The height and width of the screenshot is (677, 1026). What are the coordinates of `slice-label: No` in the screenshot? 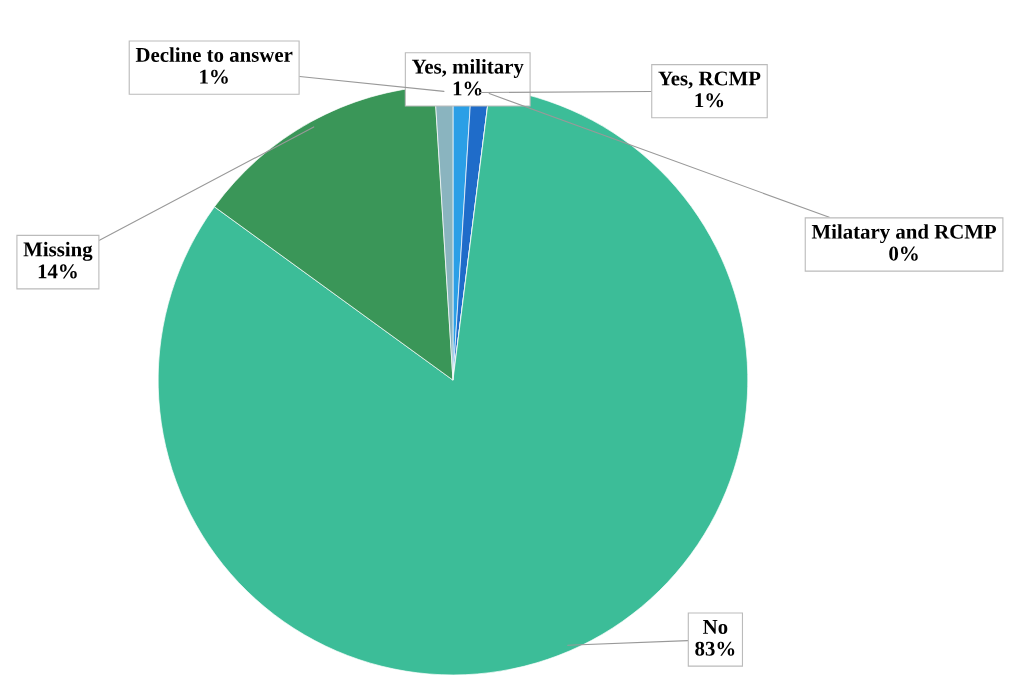 It's located at (715, 627).